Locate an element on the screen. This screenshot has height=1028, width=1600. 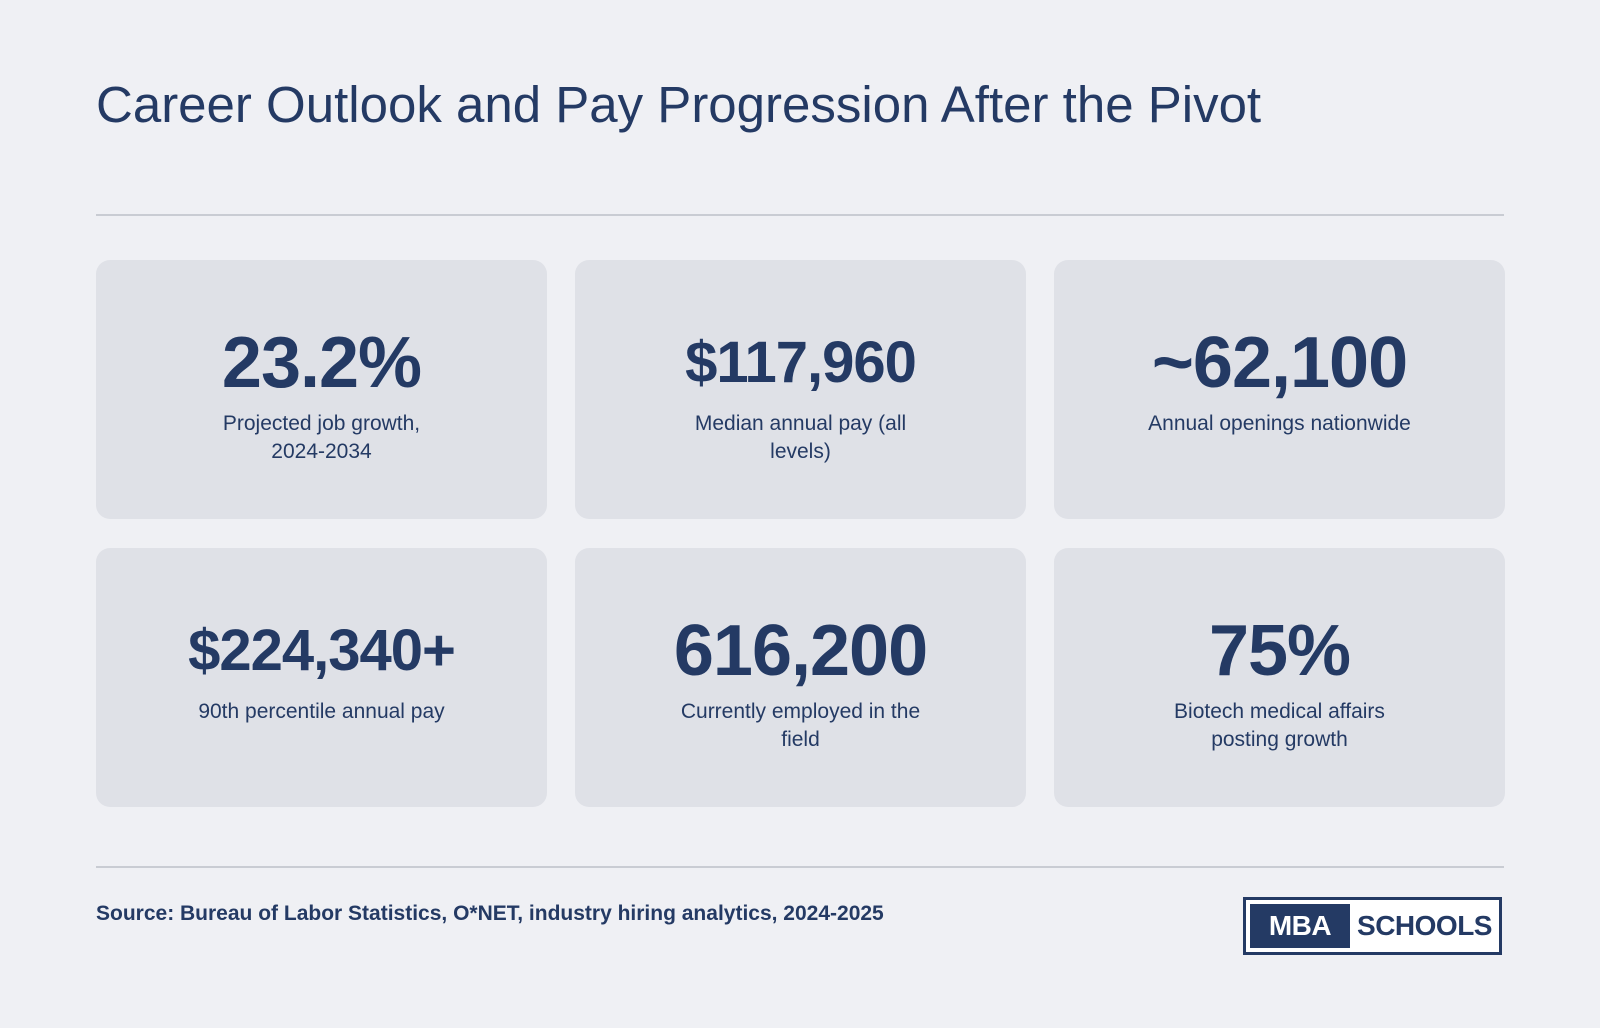
stat-card-90th-percentile-pay: $224,340+ 90th percentile annual pay is located at coordinates (321, 677).